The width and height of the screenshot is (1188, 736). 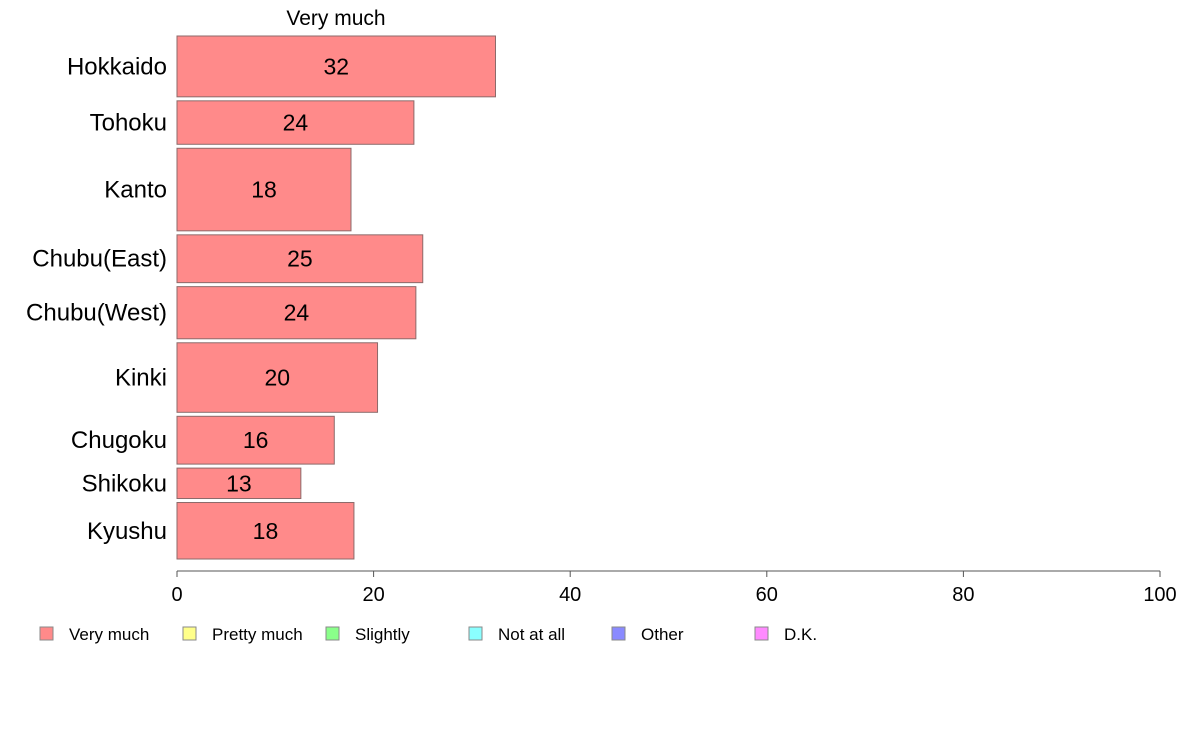 I want to click on category-label: Chubu(East), so click(x=99, y=259).